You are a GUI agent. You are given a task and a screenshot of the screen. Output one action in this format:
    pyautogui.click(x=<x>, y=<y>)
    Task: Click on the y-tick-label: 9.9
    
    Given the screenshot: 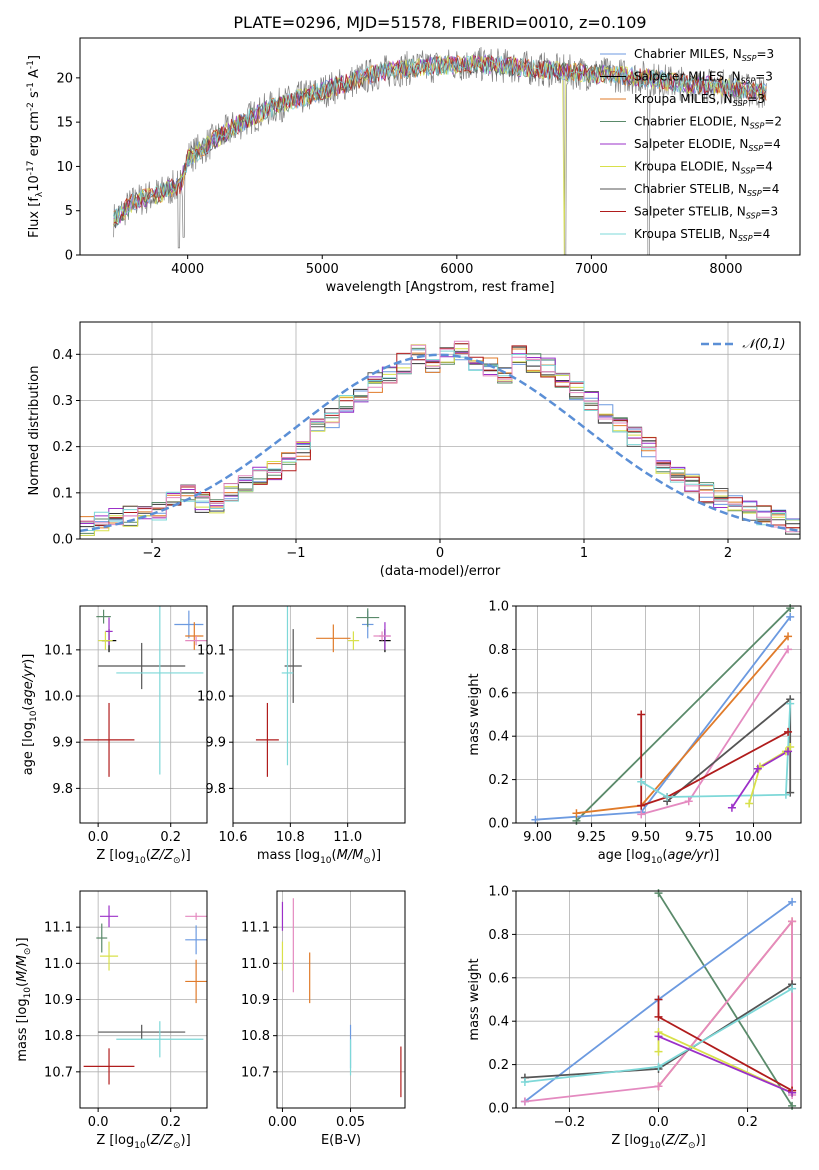 What is the action you would take?
    pyautogui.click(x=215, y=743)
    